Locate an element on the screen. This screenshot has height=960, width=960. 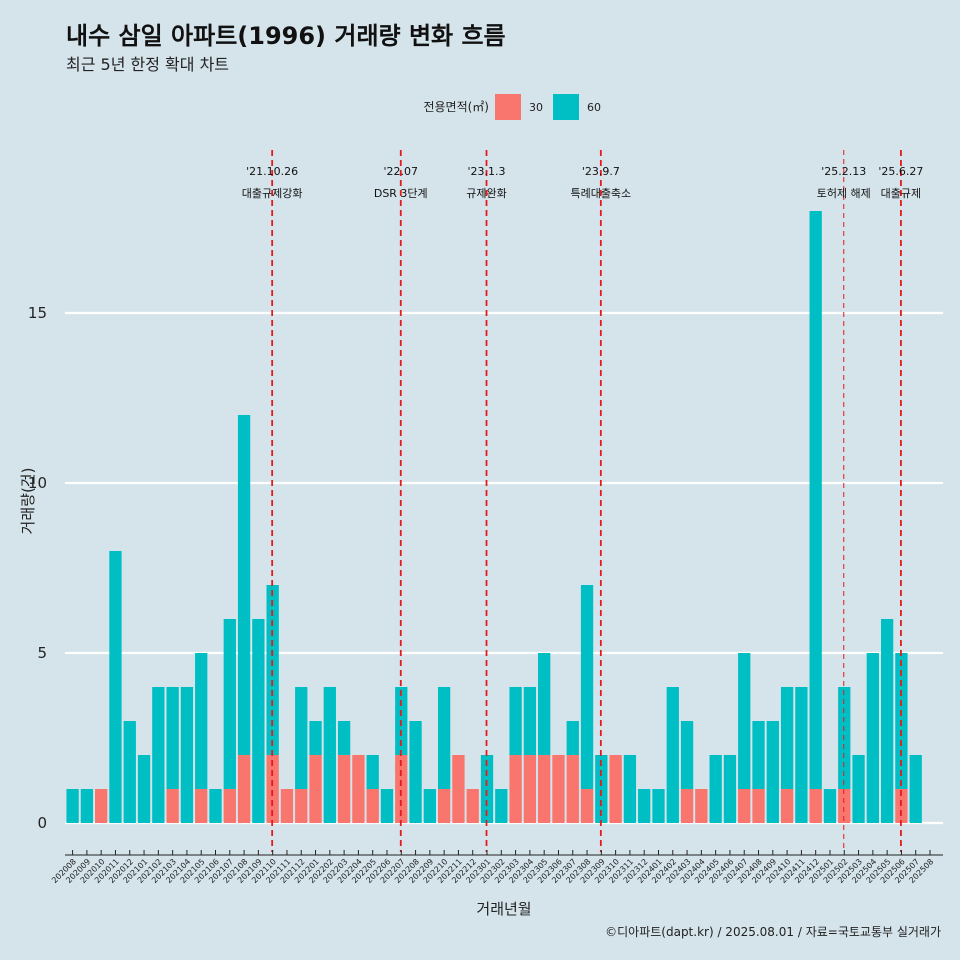
y-axis-label: 거래량(건) is located at coordinates (28, 501).